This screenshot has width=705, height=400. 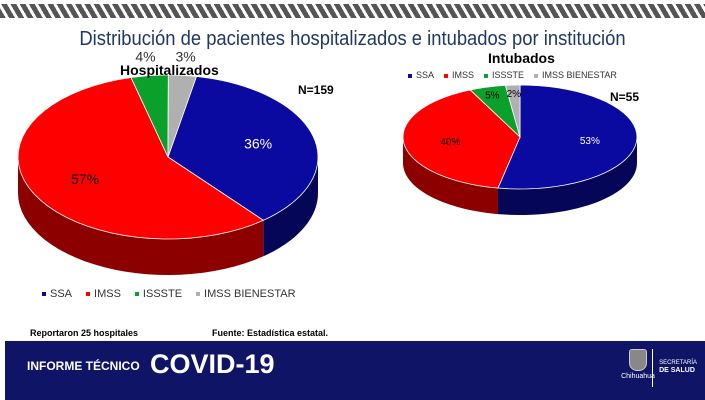 What do you see at coordinates (677, 370) in the screenshot?
I see `dept-line2: DE SALUD` at bounding box center [677, 370].